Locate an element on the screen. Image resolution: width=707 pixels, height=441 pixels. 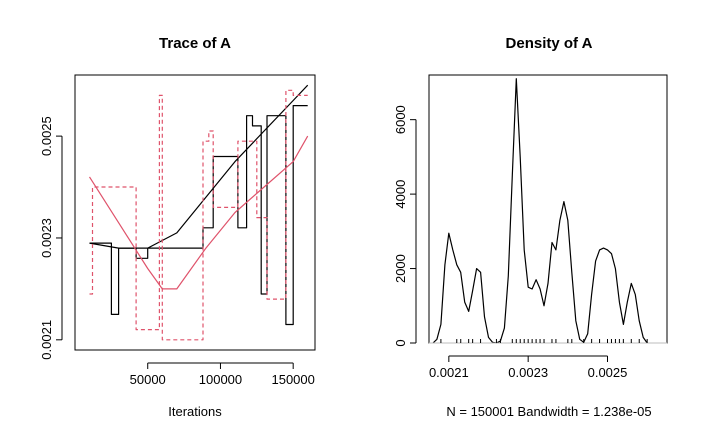
trace-x-tick-label: 50000 is located at coordinates (148, 379).